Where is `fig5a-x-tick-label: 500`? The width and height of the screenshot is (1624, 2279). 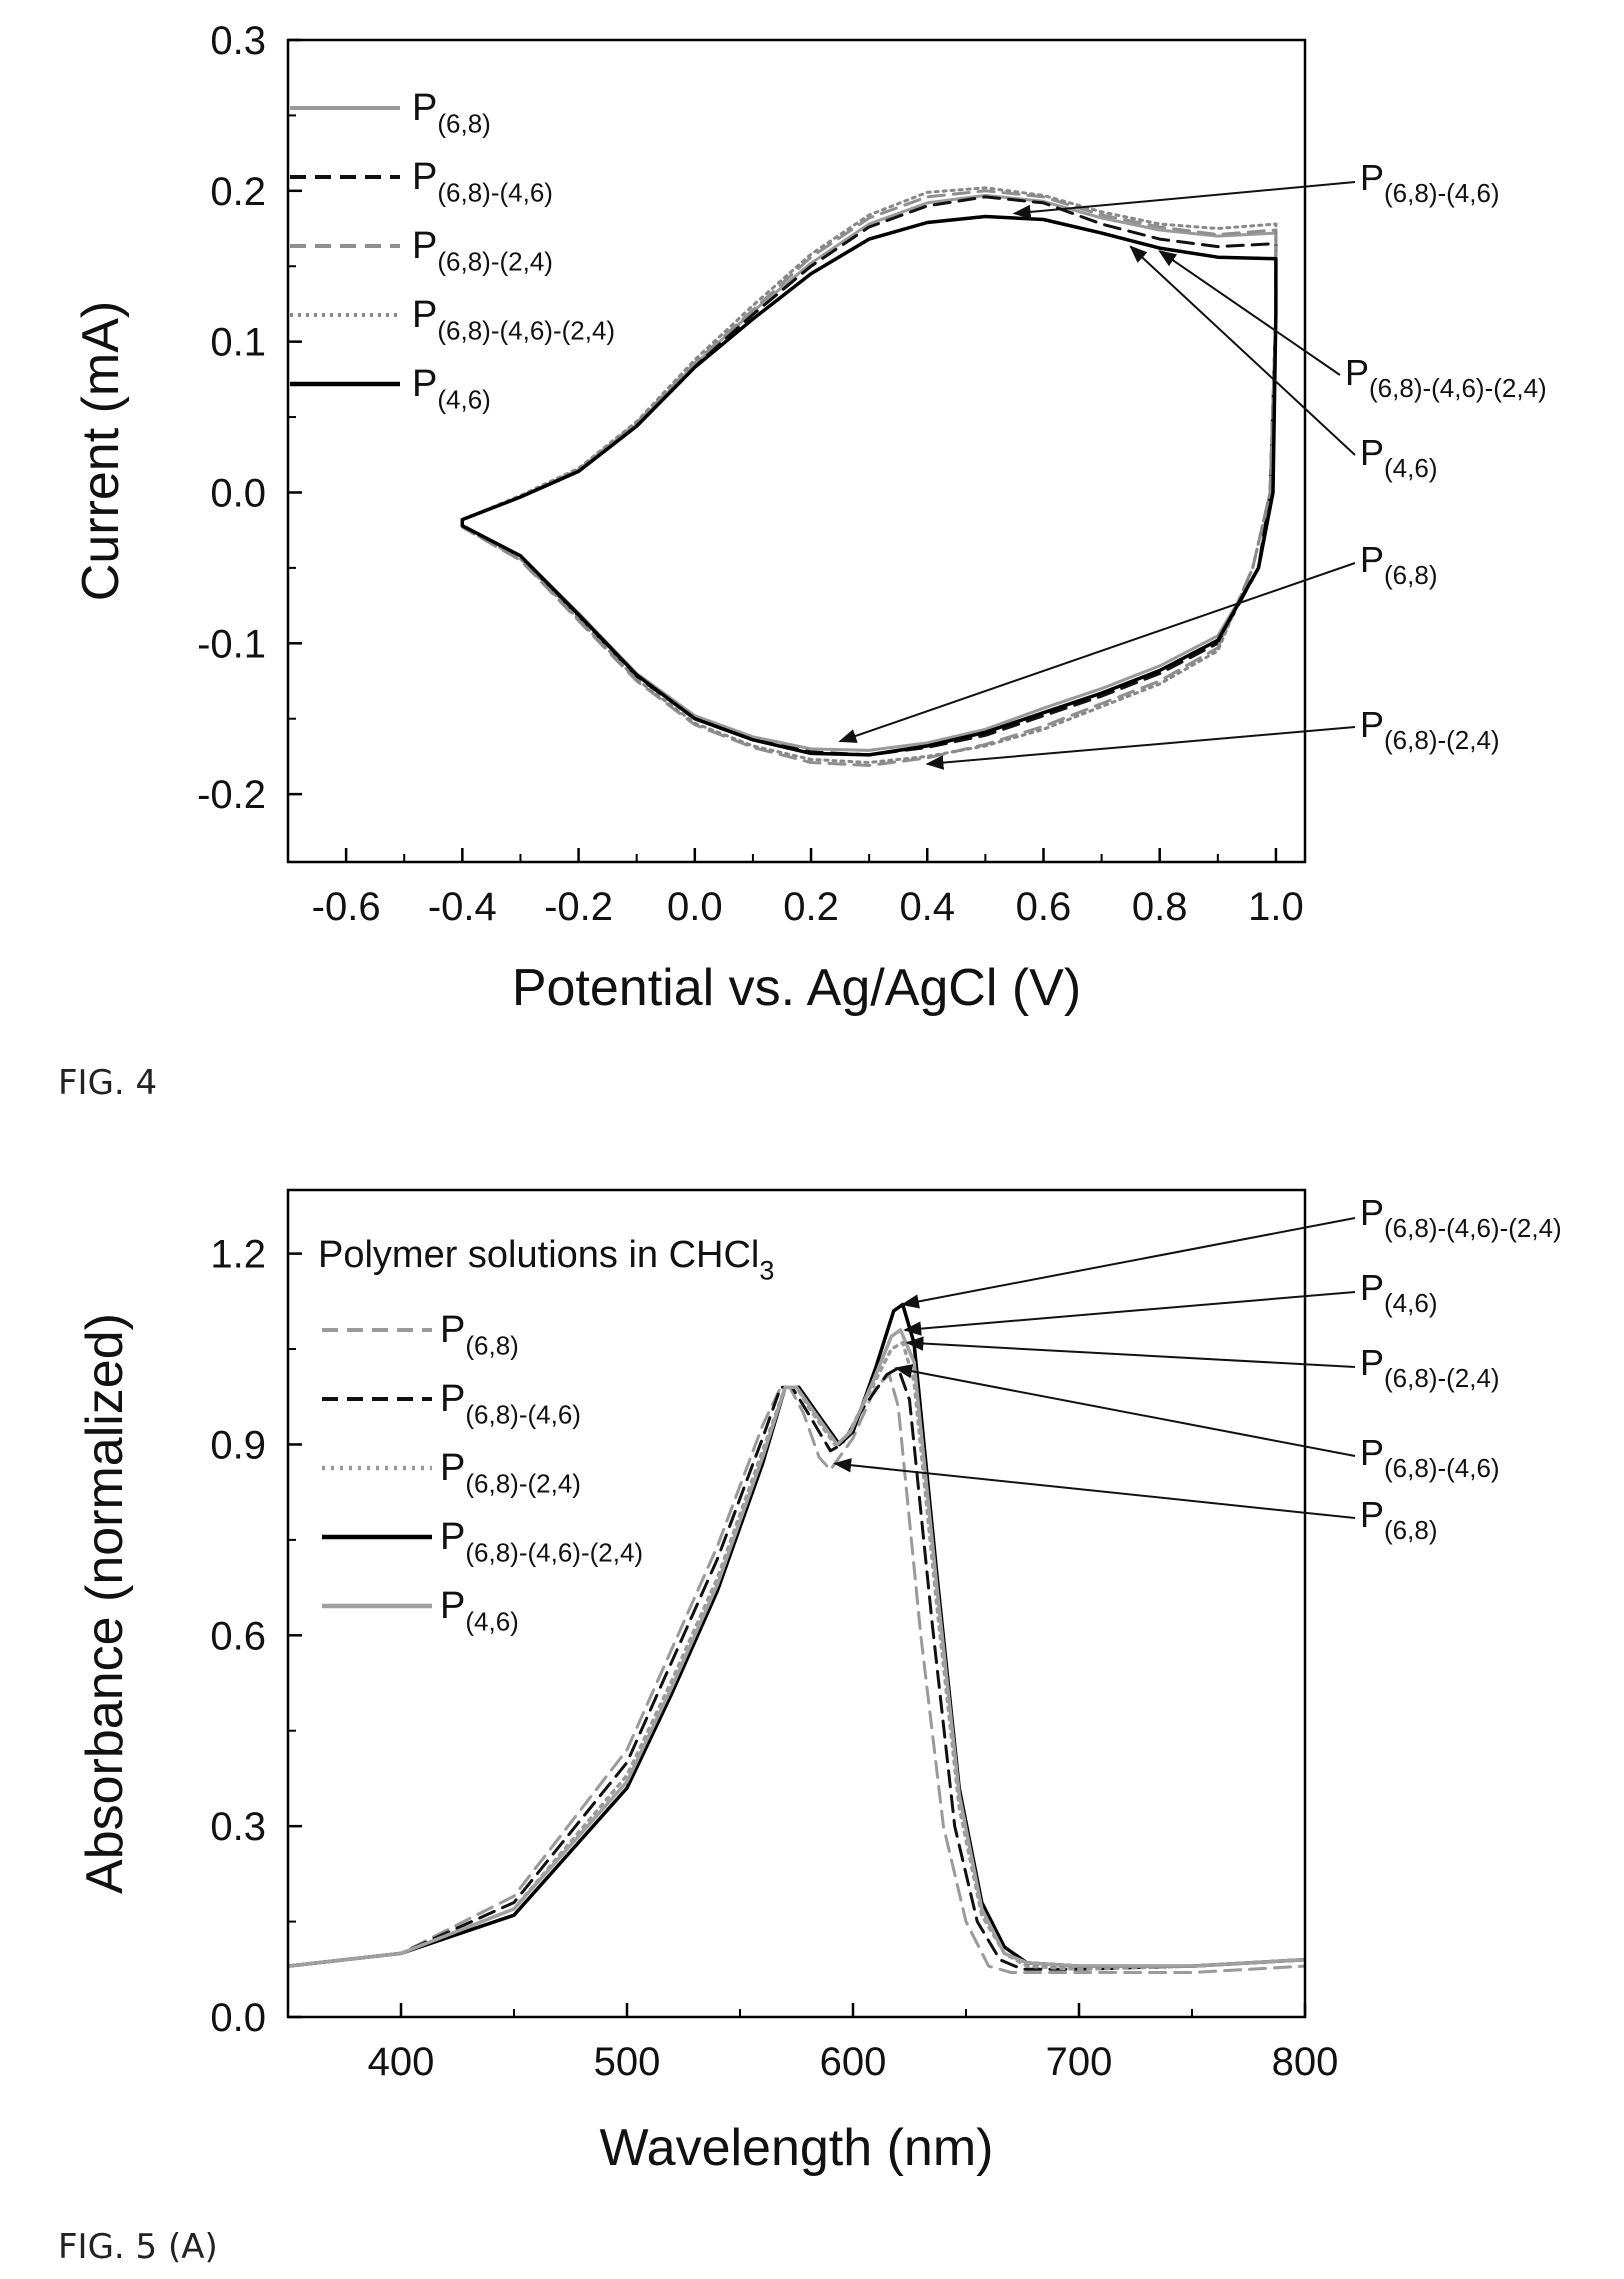 fig5a-x-tick-label: 500 is located at coordinates (627, 2062).